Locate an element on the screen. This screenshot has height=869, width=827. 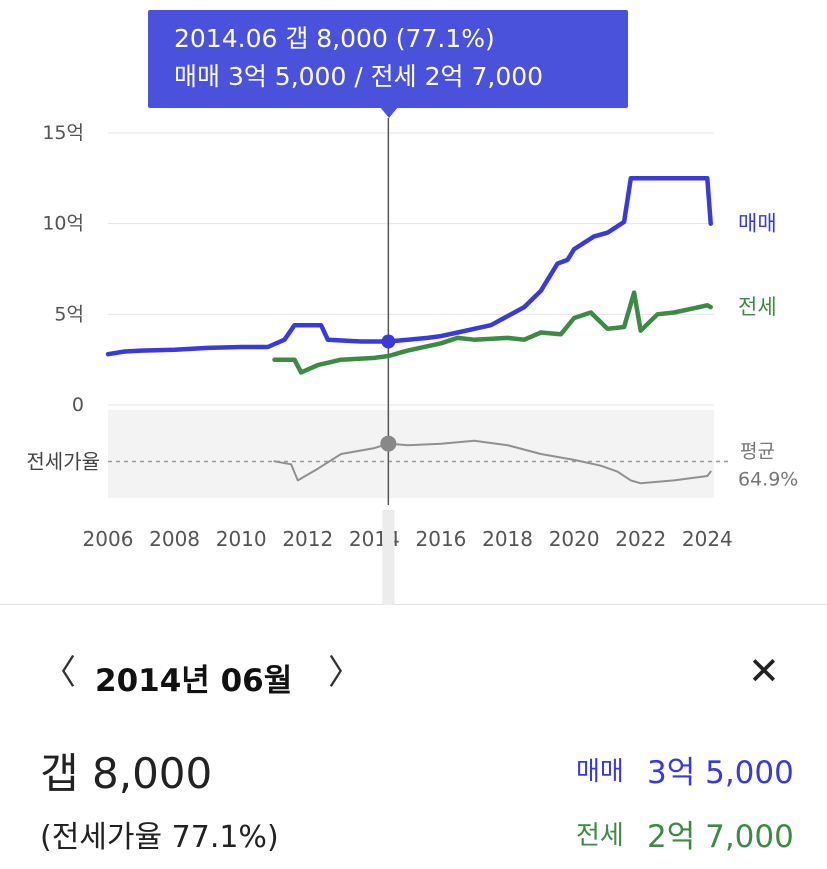
jeonse-series-label: 전세 is located at coordinates (757, 307).